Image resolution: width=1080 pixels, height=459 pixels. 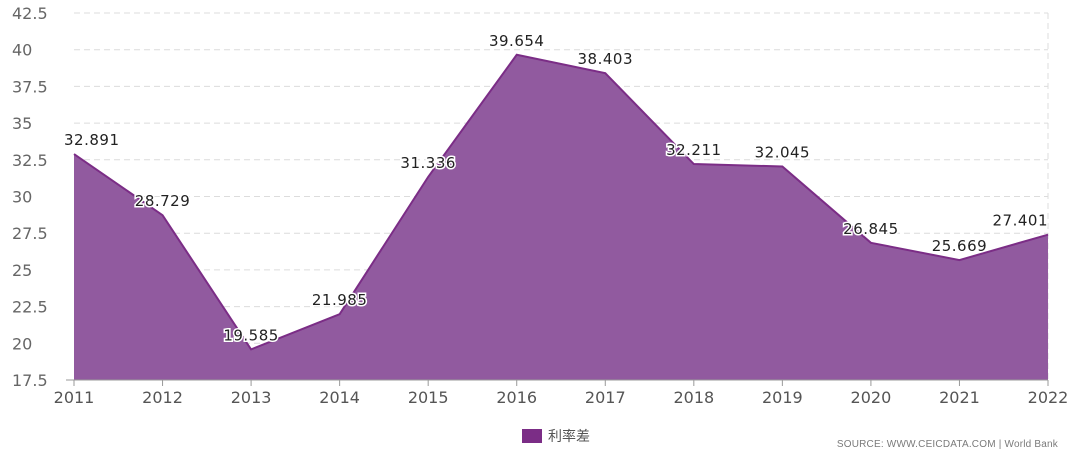 I want to click on data-label-2020: 26.845, so click(x=871, y=229).